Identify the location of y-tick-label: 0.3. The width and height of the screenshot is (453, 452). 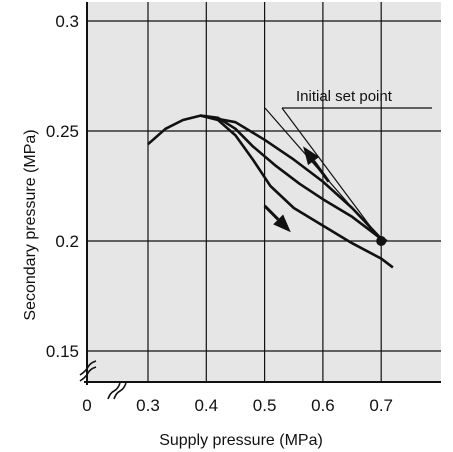
(67, 21).